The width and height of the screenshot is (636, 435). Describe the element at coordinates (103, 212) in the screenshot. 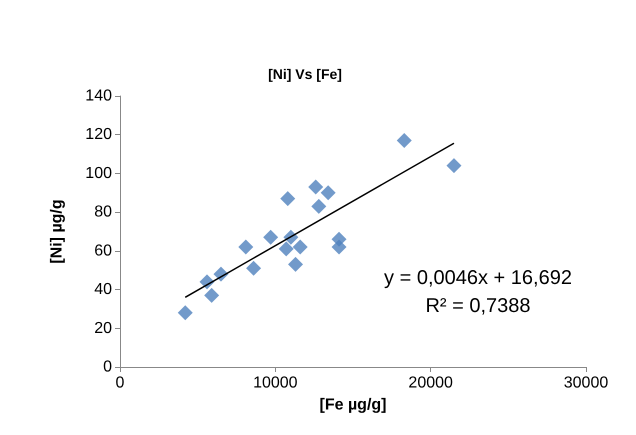

I see `y-tick-label: 80` at that location.